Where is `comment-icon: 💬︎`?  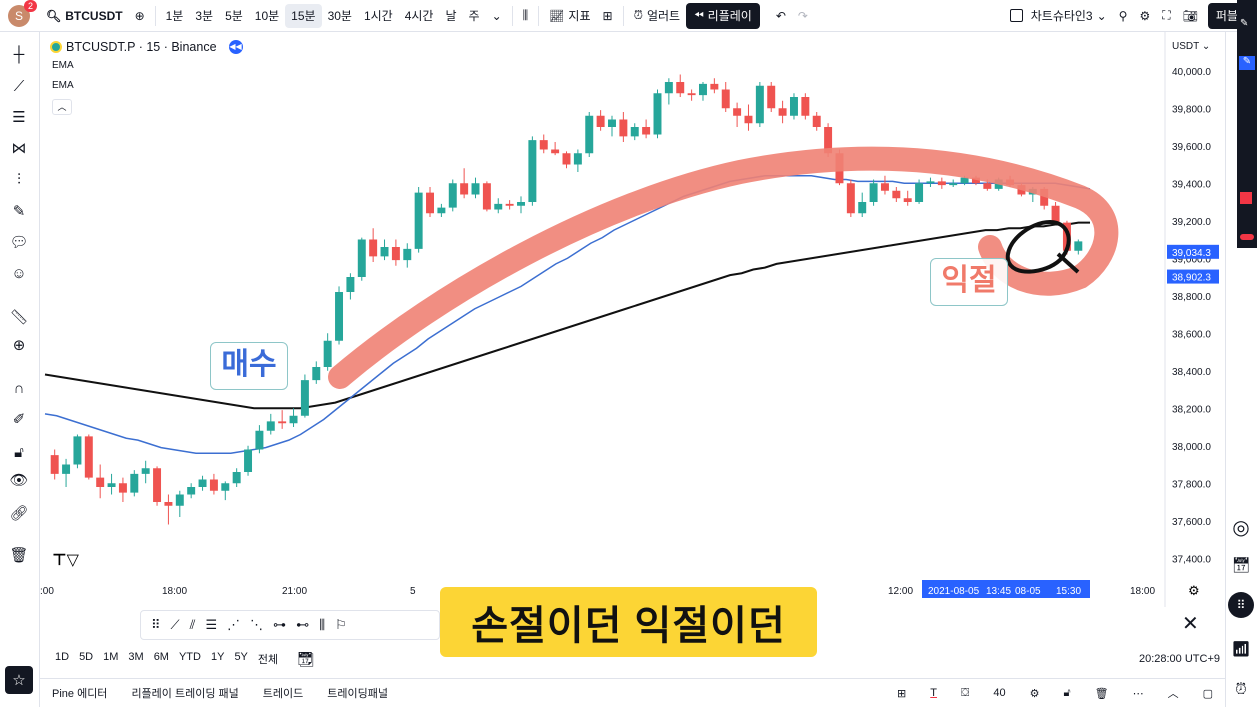 comment-icon: 💬︎ is located at coordinates (19, 242).